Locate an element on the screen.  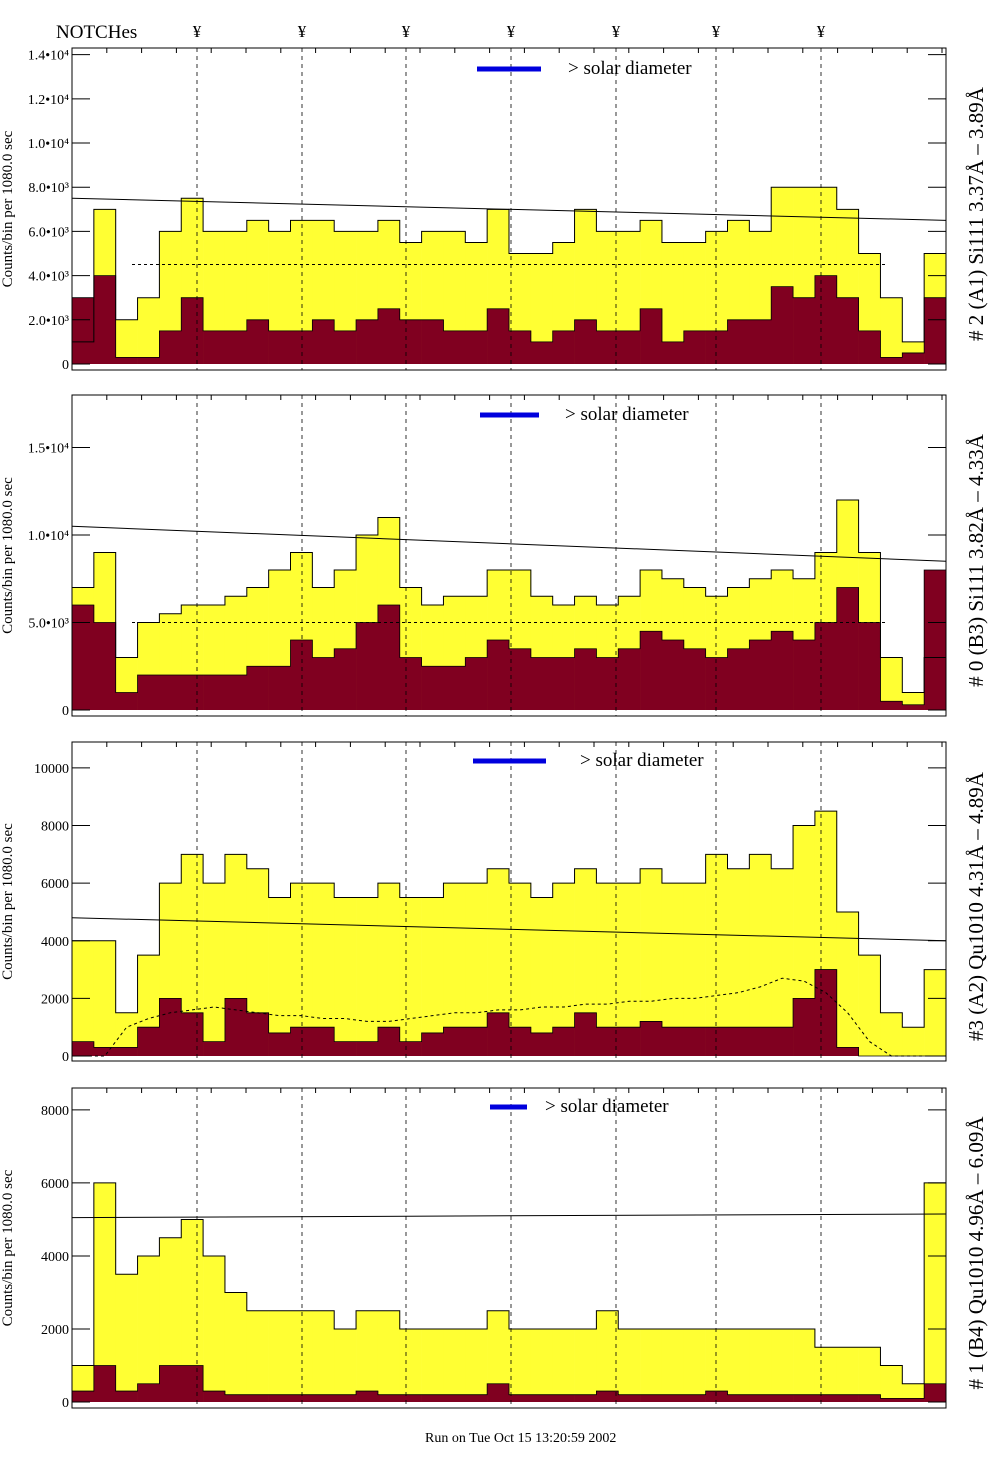
y-tick-label: 10000 is located at coordinates (51, 769).